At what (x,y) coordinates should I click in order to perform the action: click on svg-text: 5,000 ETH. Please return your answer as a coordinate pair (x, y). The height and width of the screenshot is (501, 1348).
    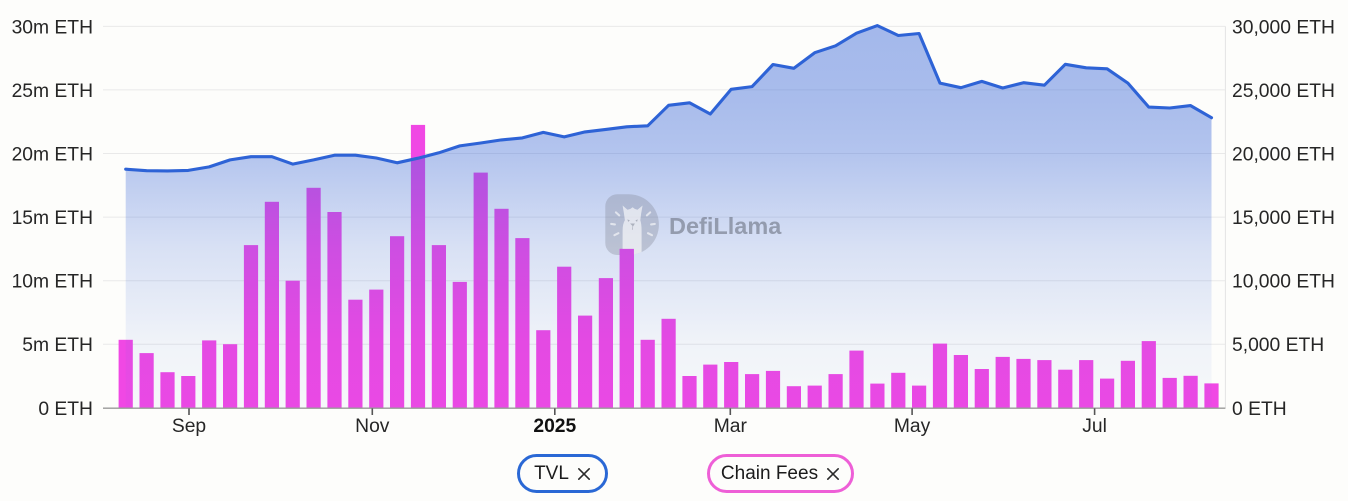
    Looking at the image, I should click on (1278, 345).